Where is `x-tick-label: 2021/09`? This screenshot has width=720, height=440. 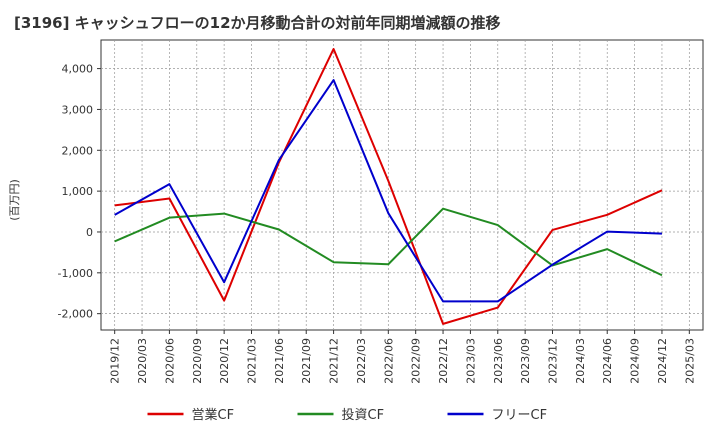
x-tick-label: 2021/09 is located at coordinates (306, 361).